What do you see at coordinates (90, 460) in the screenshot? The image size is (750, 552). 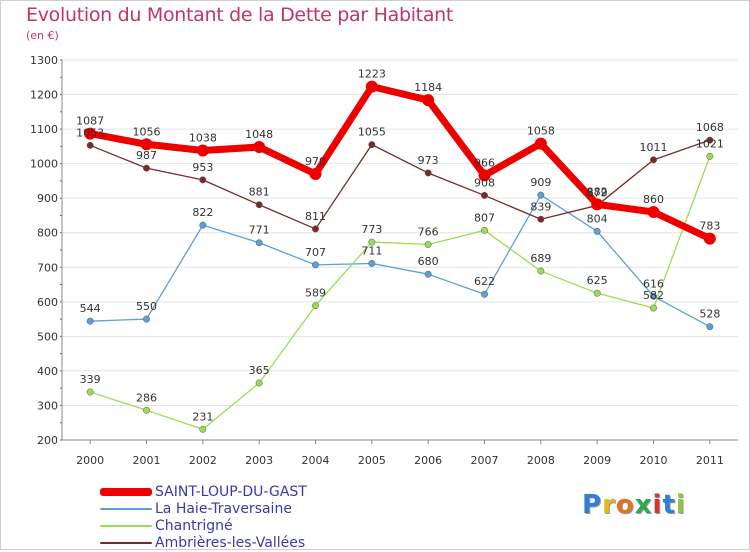 I see `x-tick-label-2000: 2000` at bounding box center [90, 460].